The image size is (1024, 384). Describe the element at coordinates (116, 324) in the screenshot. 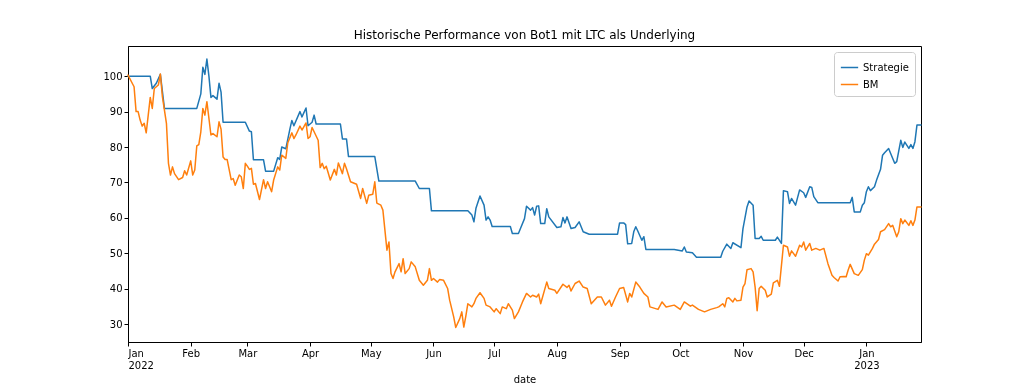

I see `y-tick-label: 30` at that location.